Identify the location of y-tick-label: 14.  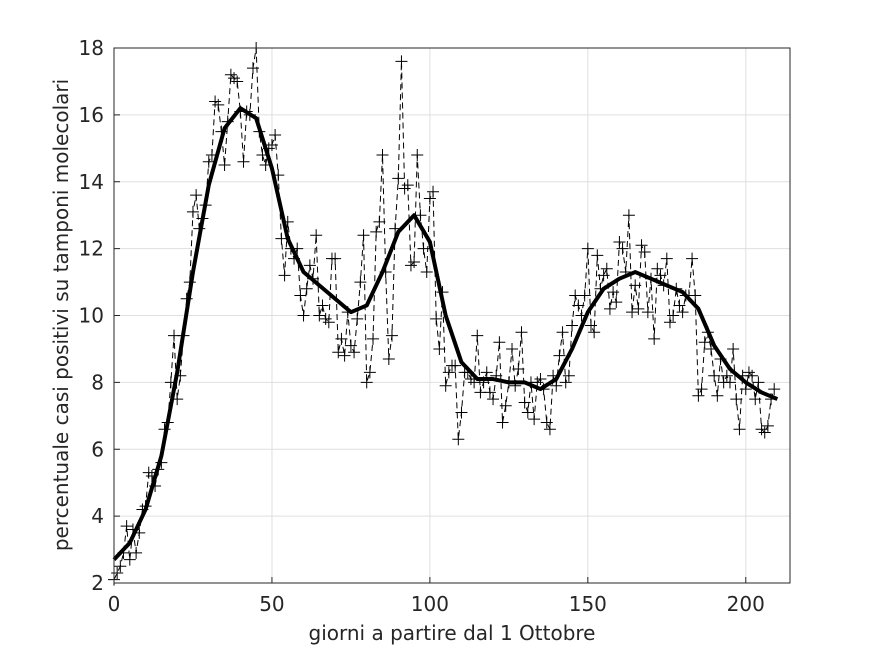
(91, 182).